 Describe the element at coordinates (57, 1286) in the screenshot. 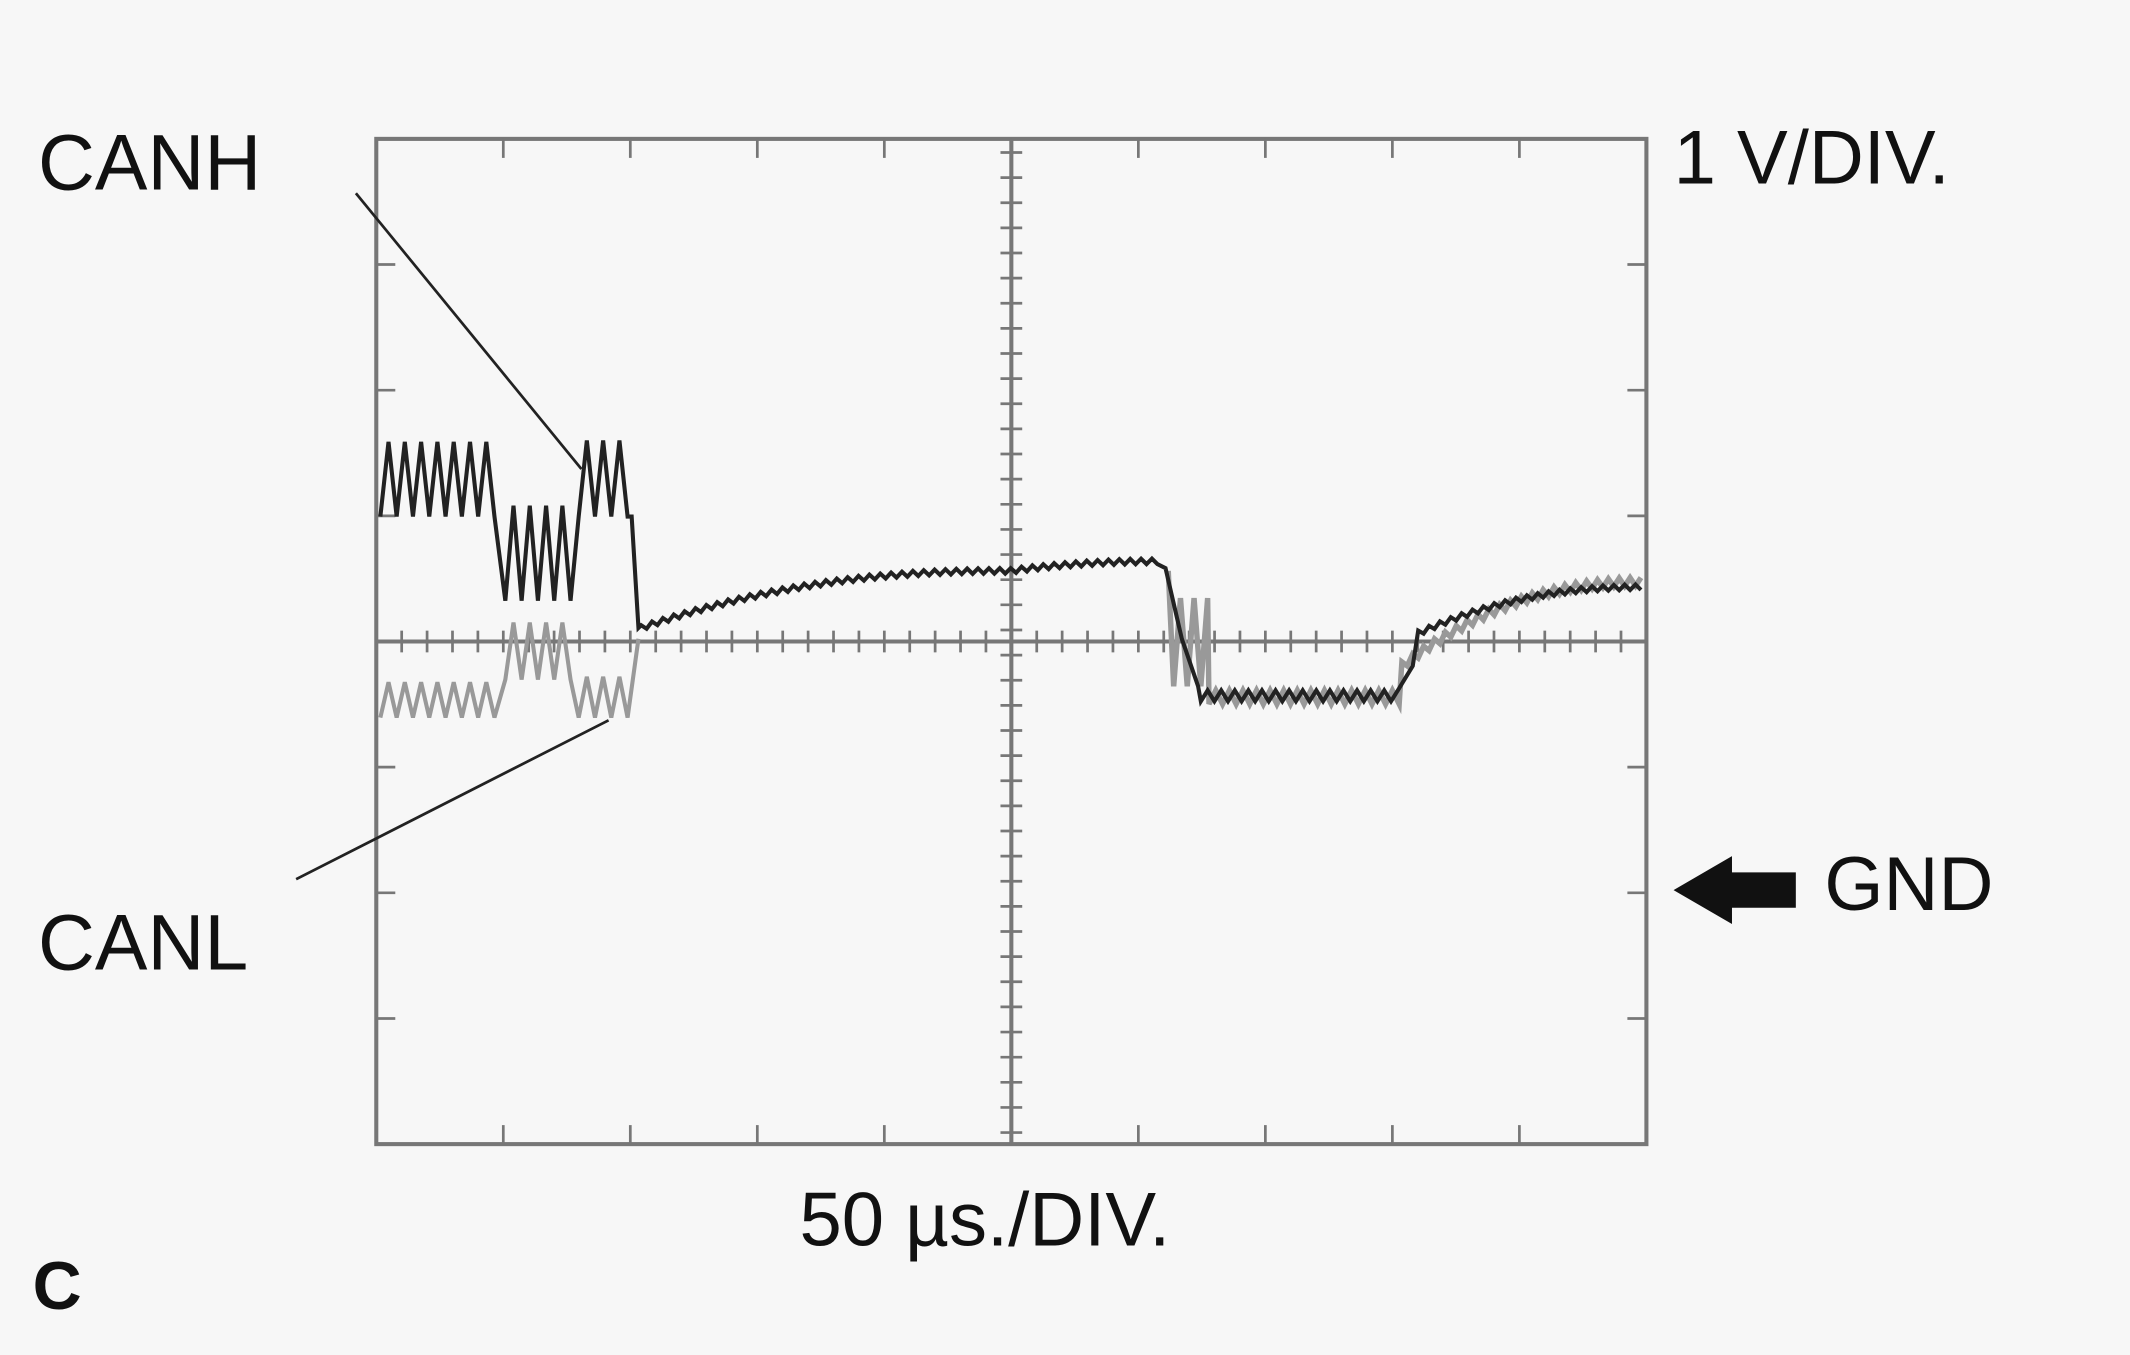

I see `panel-label: C` at that location.